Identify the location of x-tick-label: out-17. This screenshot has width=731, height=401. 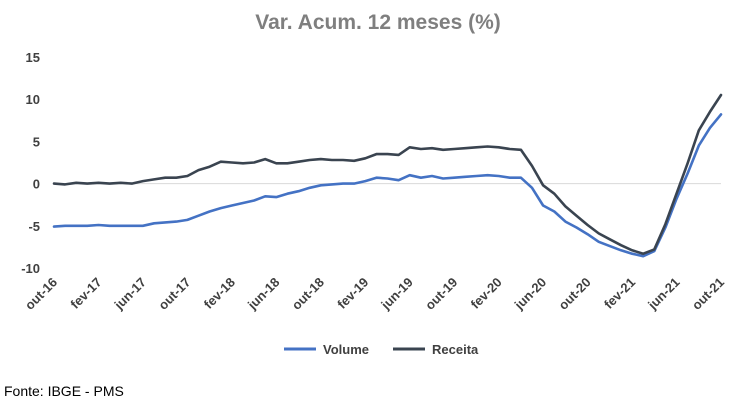
(174, 294).